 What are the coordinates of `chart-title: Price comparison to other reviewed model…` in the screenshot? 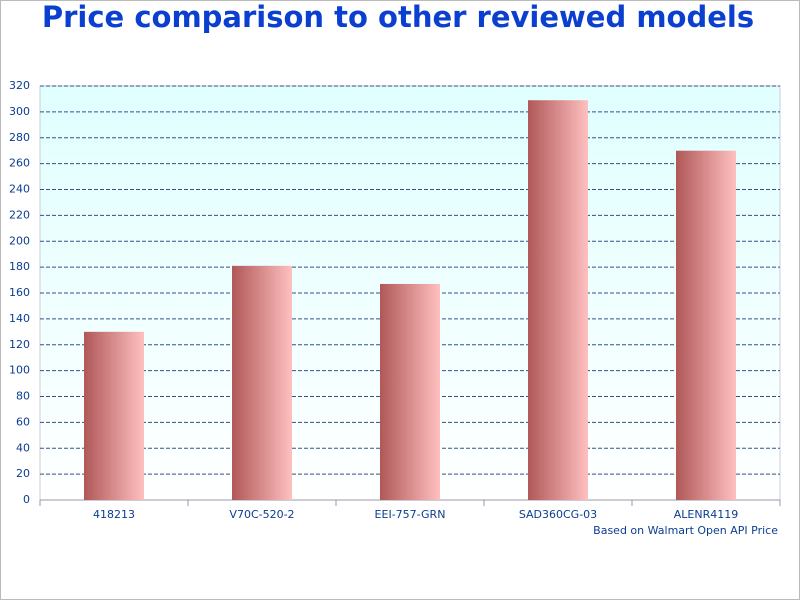 It's located at (398, 17).